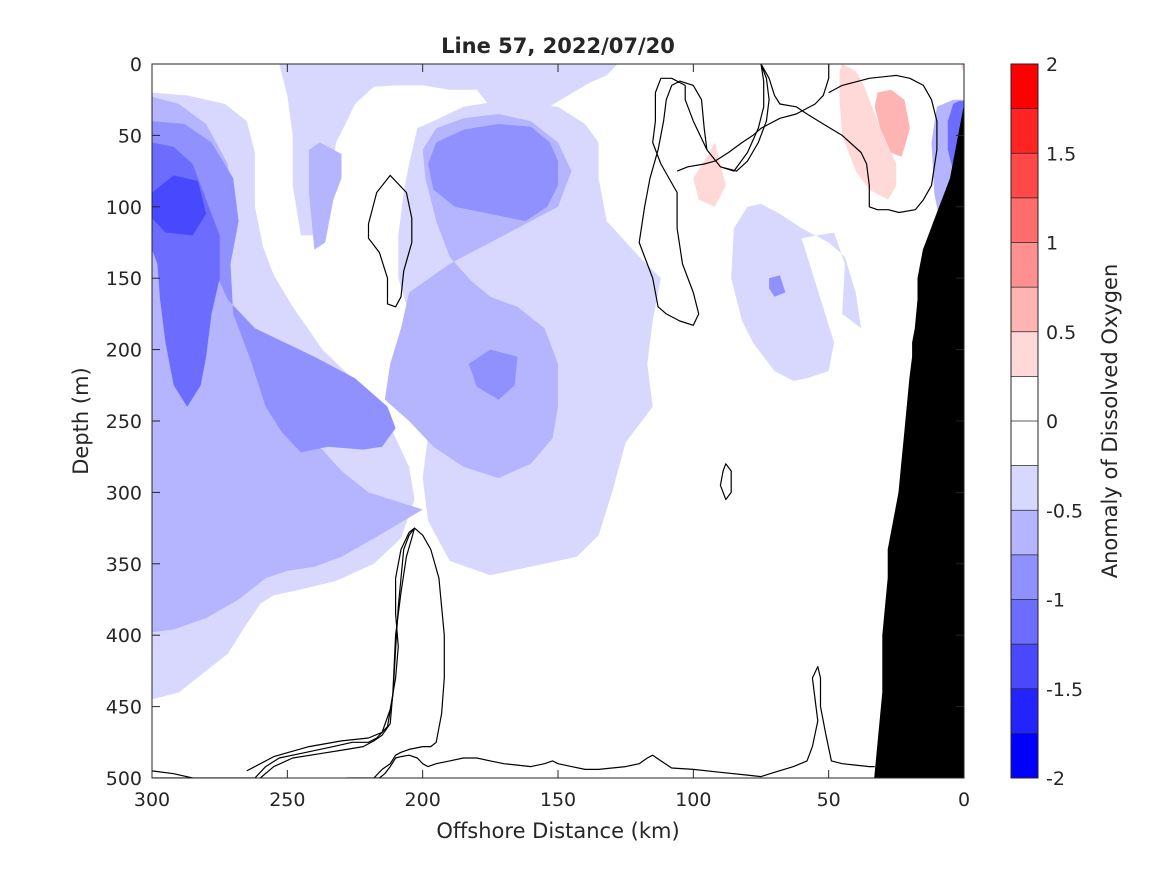 This screenshot has width=1167, height=879. What do you see at coordinates (1052, 422) in the screenshot?
I see `colorbar-tick-label-4: 0` at bounding box center [1052, 422].